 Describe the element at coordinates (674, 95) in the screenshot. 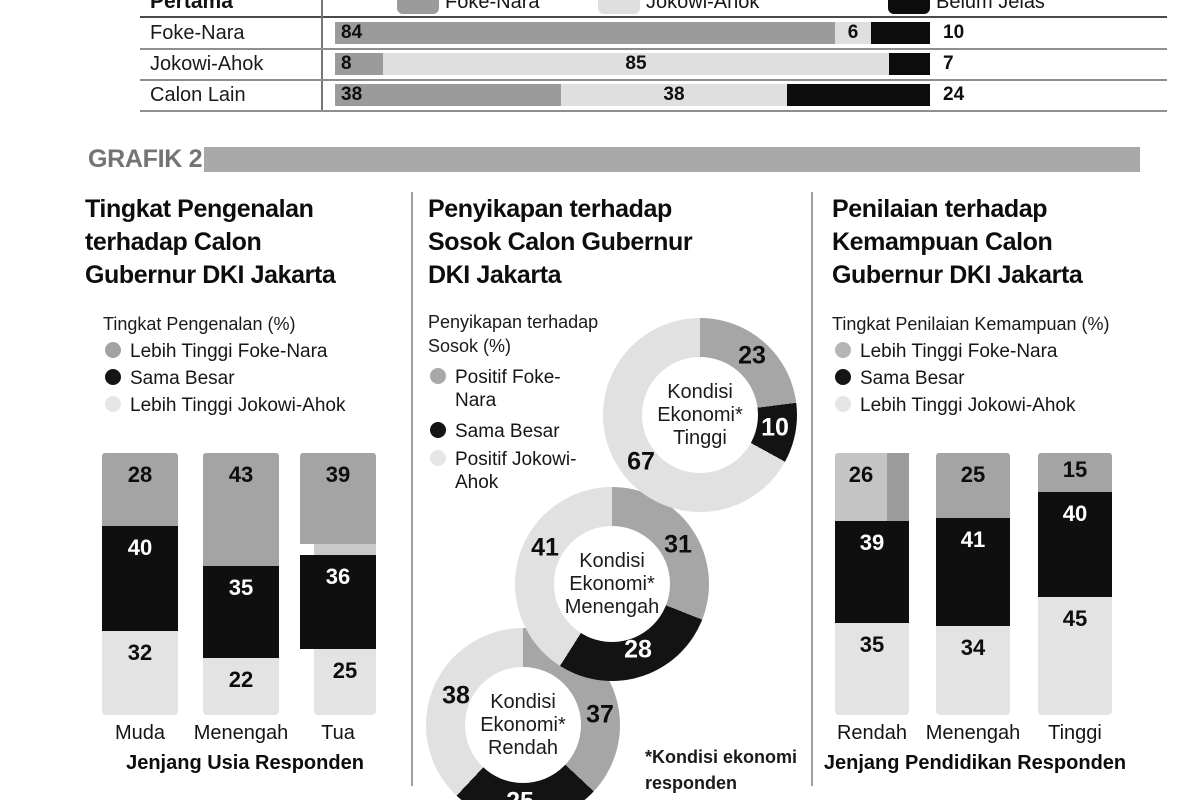

I see `segment-jokowi-ahok: 38` at that location.